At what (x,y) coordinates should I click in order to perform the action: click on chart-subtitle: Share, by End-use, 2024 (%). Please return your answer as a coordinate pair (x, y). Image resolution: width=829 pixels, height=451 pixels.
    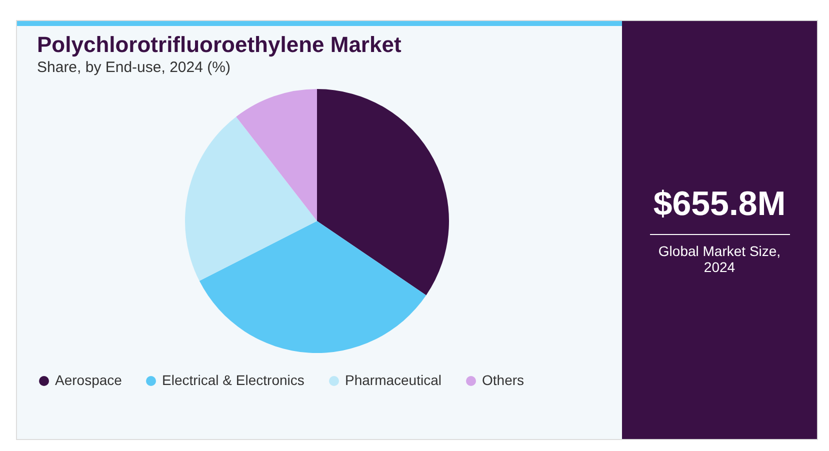
    Looking at the image, I should click on (133, 67).